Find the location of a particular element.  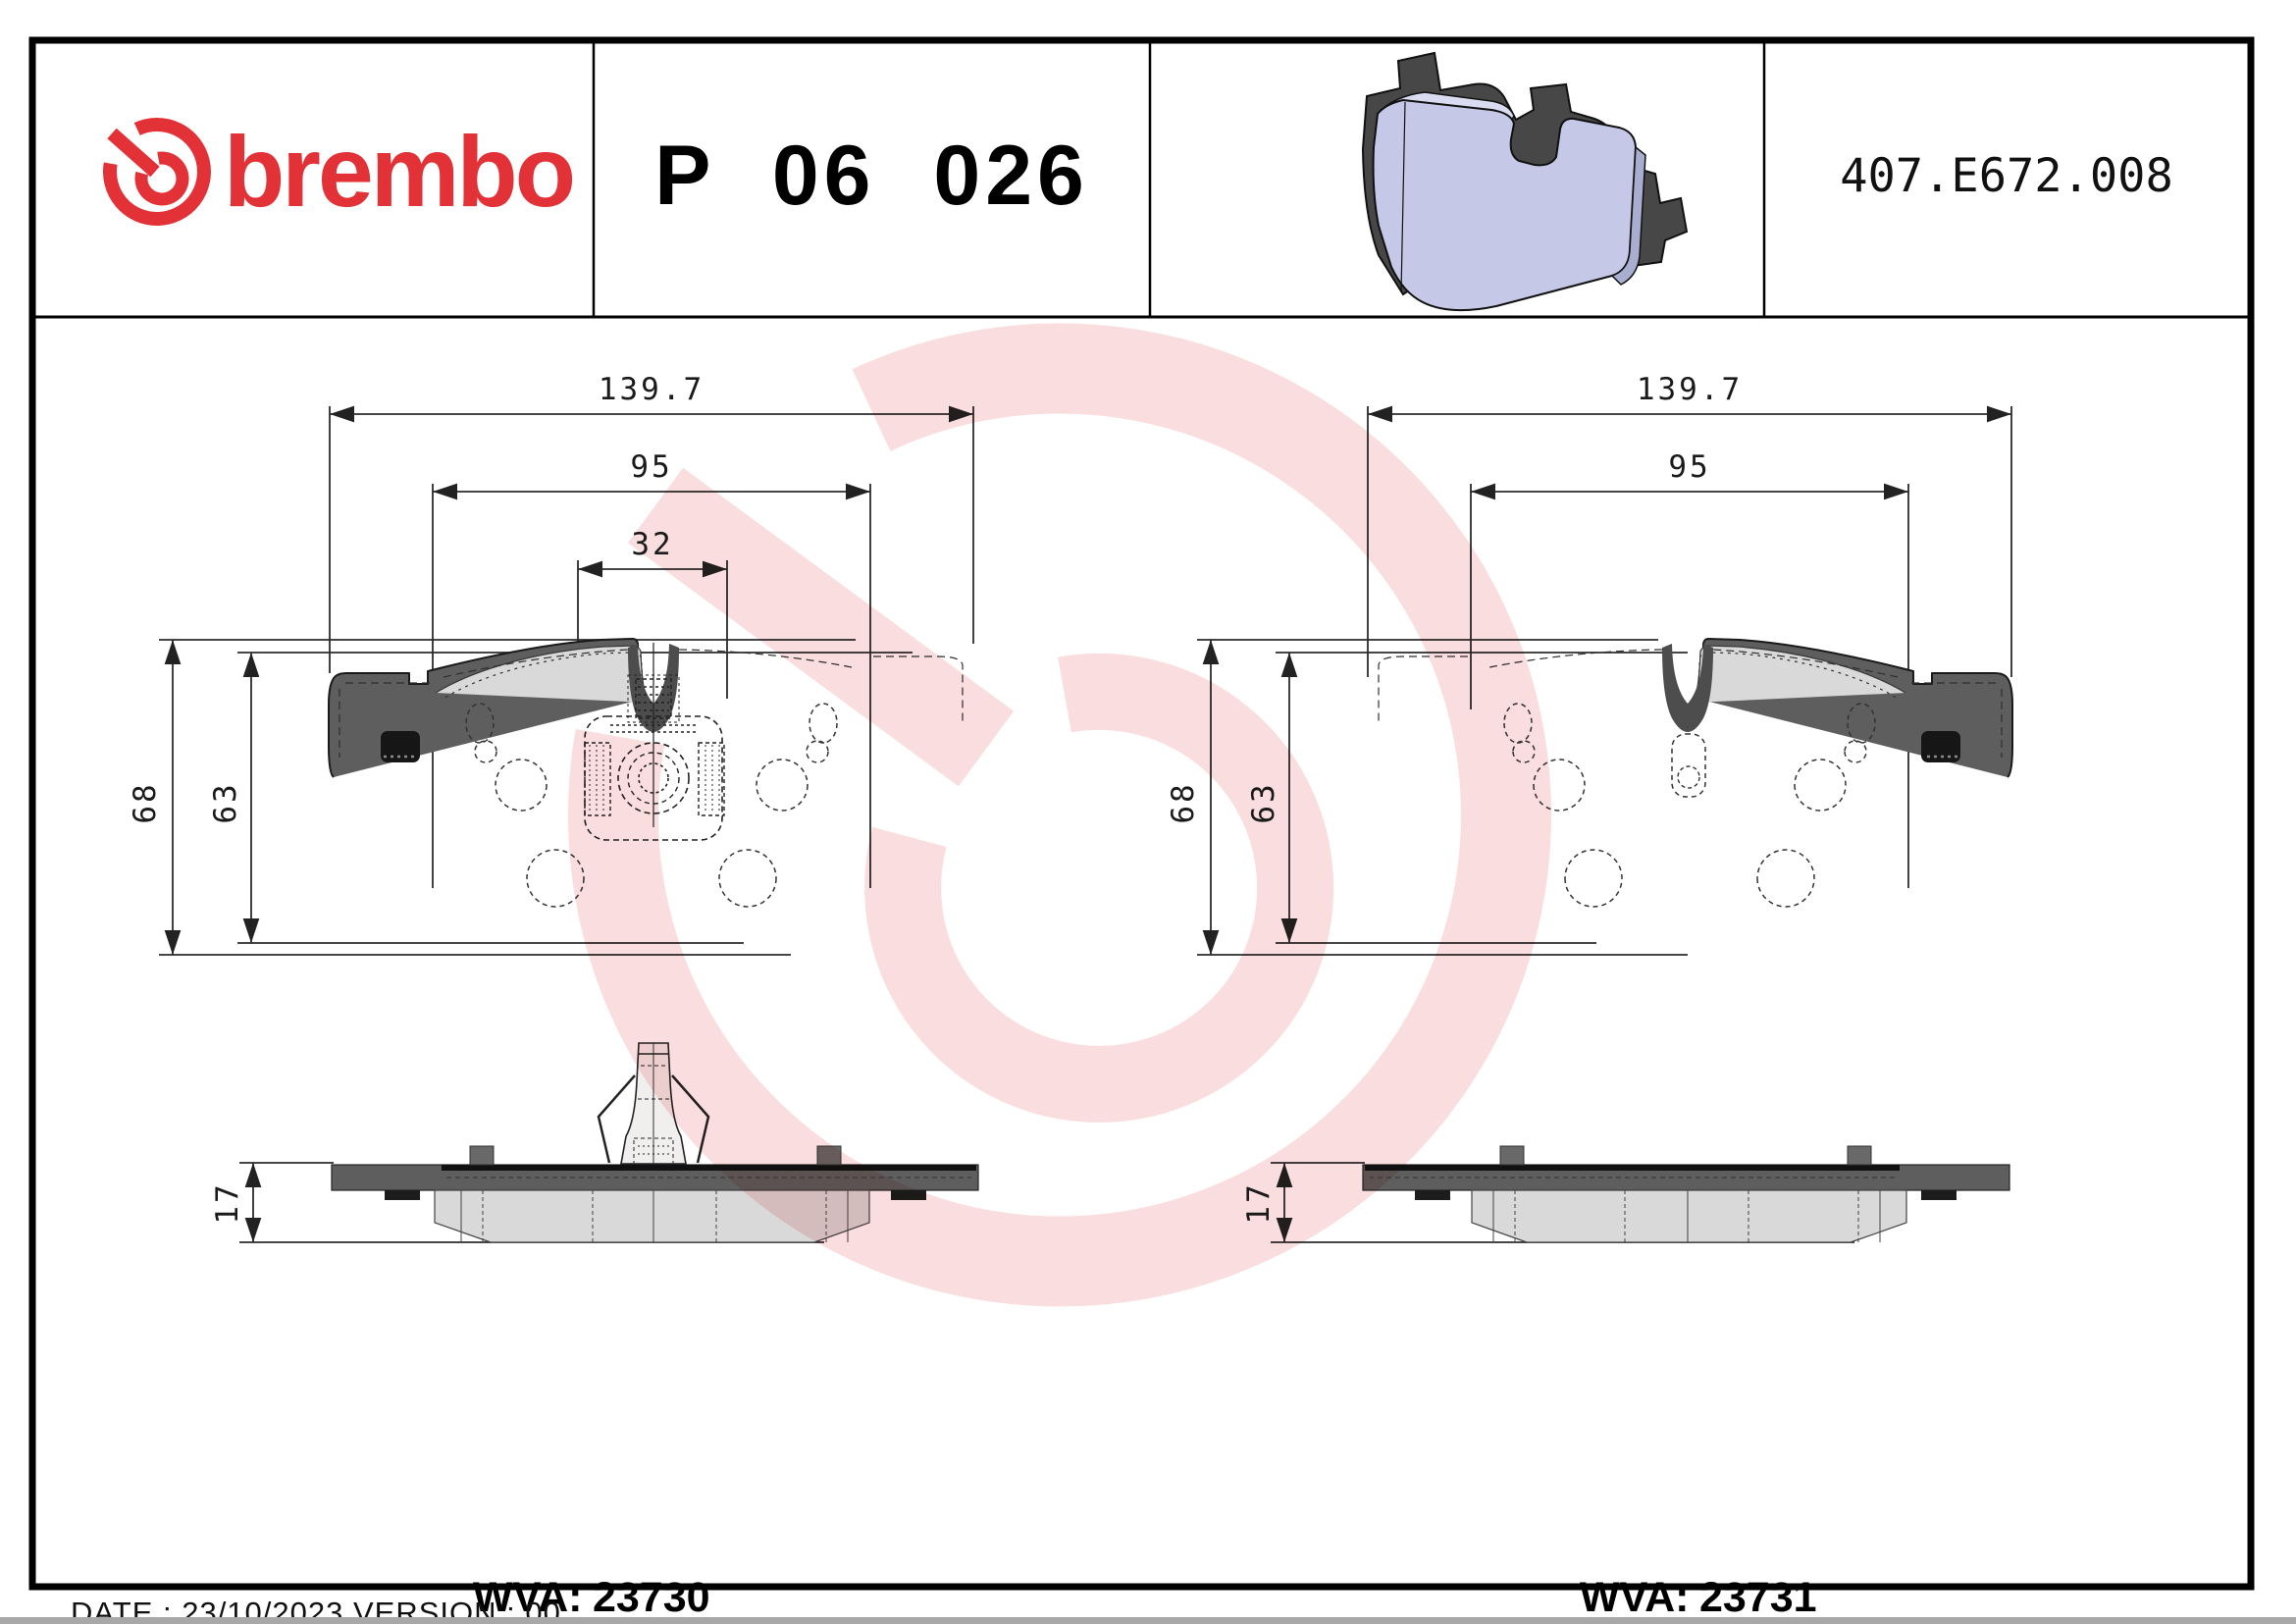

brand-wordmark: brembo is located at coordinates (400, 172).